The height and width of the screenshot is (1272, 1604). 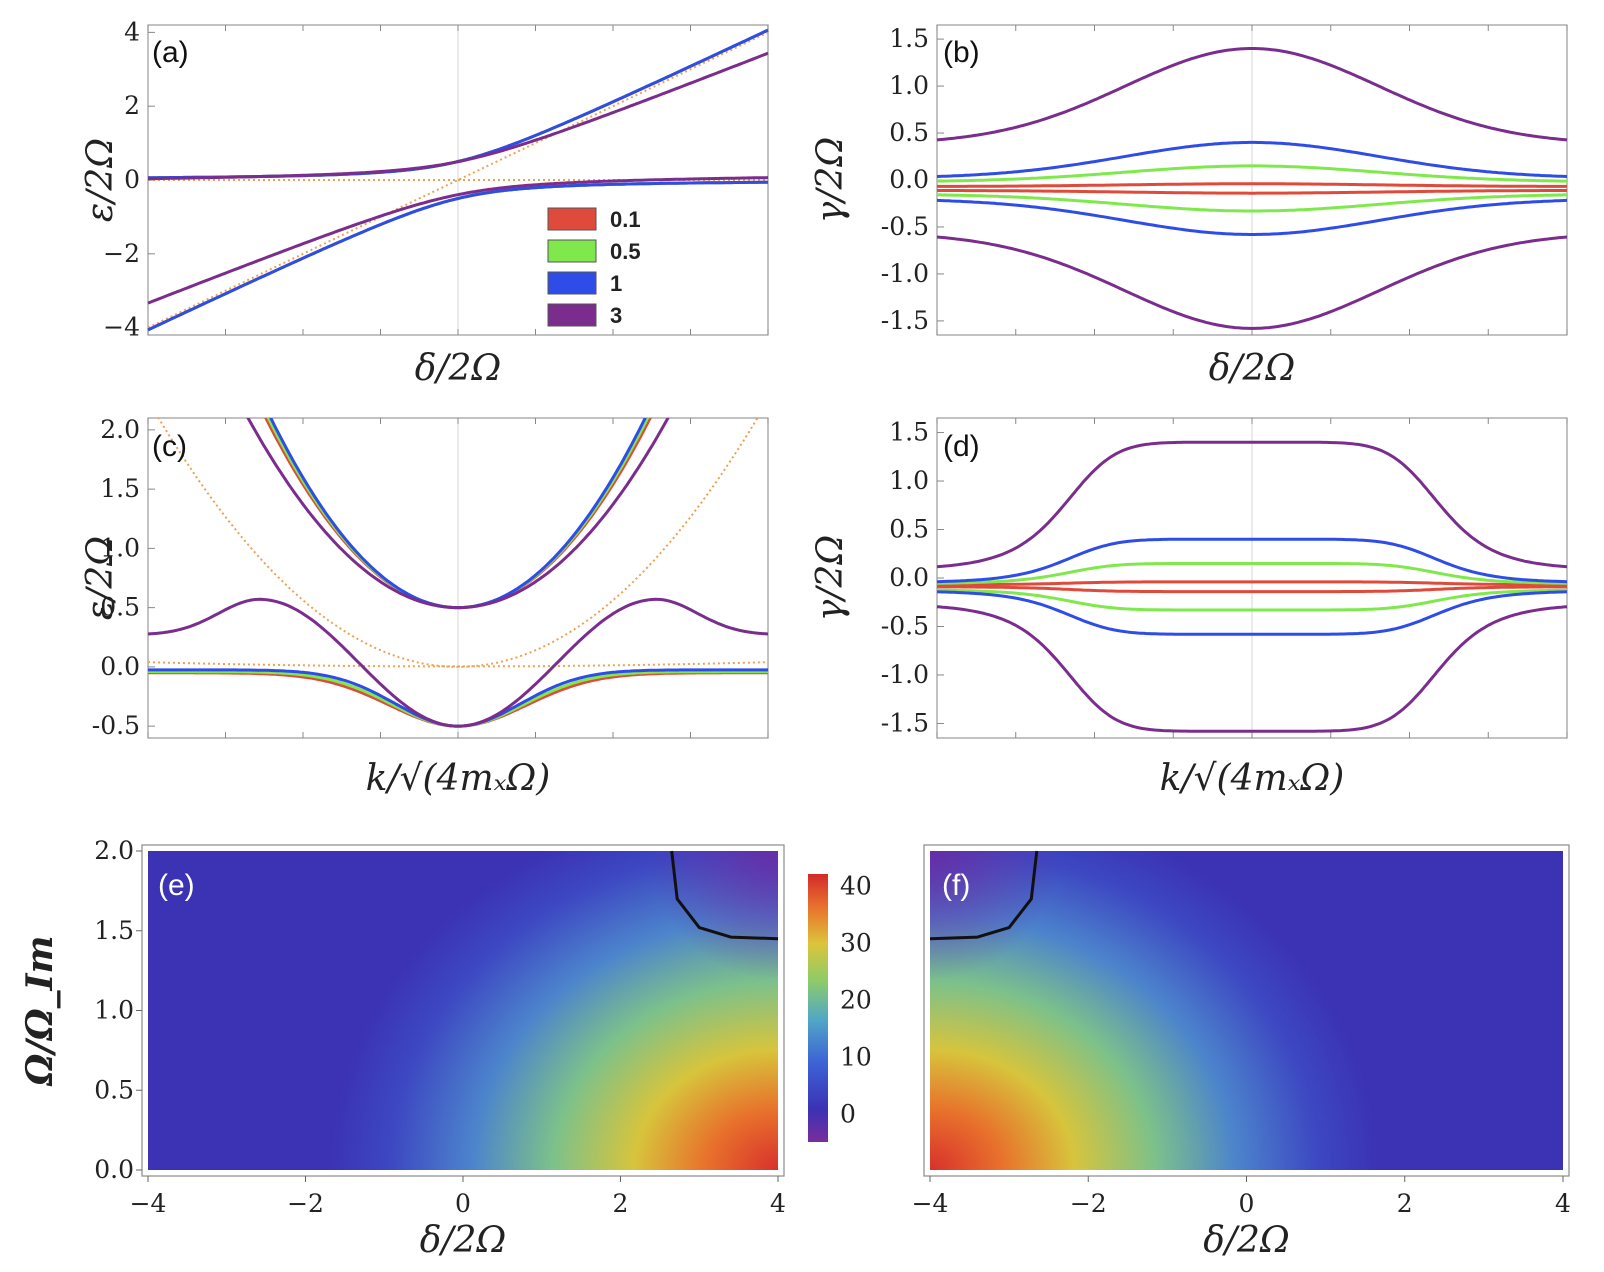 I want to click on panel-a: −4 −2 0 2 4 (a) 0.1 0.5 1 3 δ/2Ω ε/2Ω, so click(x=424, y=203).